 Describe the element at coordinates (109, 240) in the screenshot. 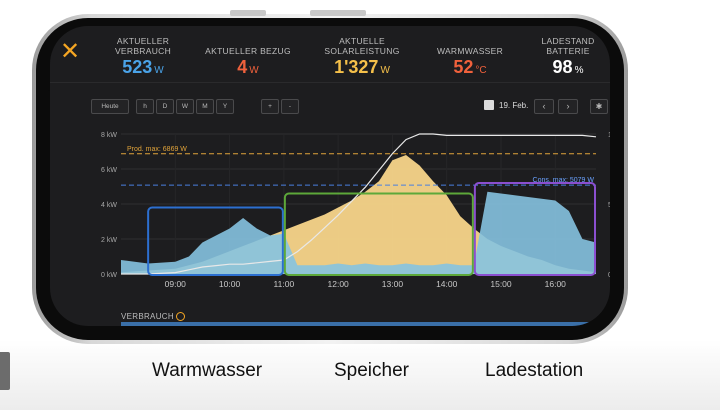

I see `y-tick-label: 2 kW` at that location.